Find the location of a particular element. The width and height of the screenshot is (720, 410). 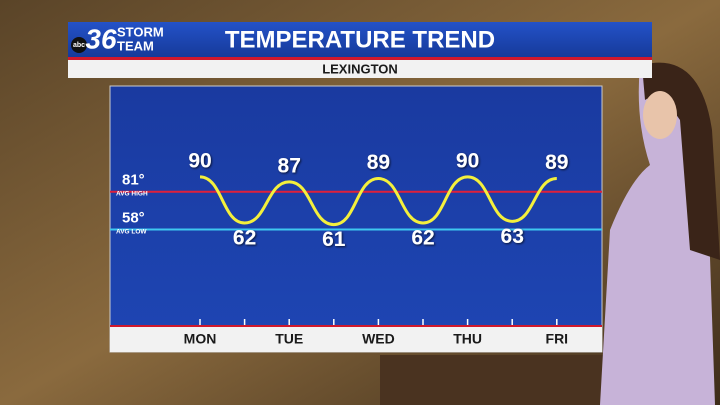

reference-label: 81° is located at coordinates (133, 180).